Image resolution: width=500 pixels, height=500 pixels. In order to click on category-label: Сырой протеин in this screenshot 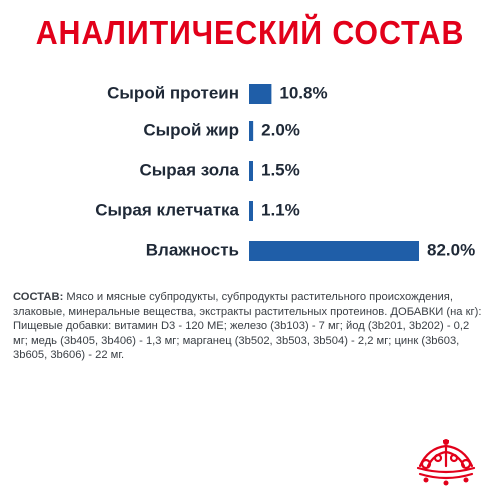, I will do `click(173, 92)`.